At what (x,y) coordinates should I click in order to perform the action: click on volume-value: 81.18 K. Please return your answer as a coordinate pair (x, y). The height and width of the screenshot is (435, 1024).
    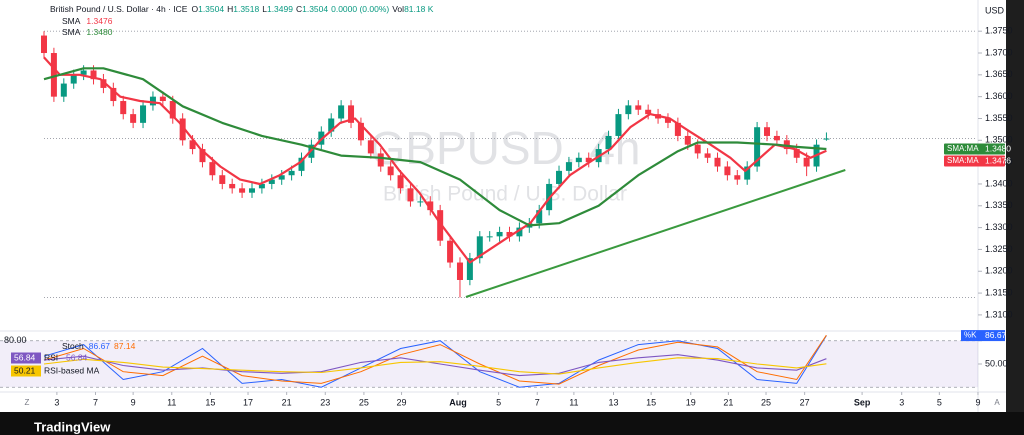
    Looking at the image, I should click on (419, 9).